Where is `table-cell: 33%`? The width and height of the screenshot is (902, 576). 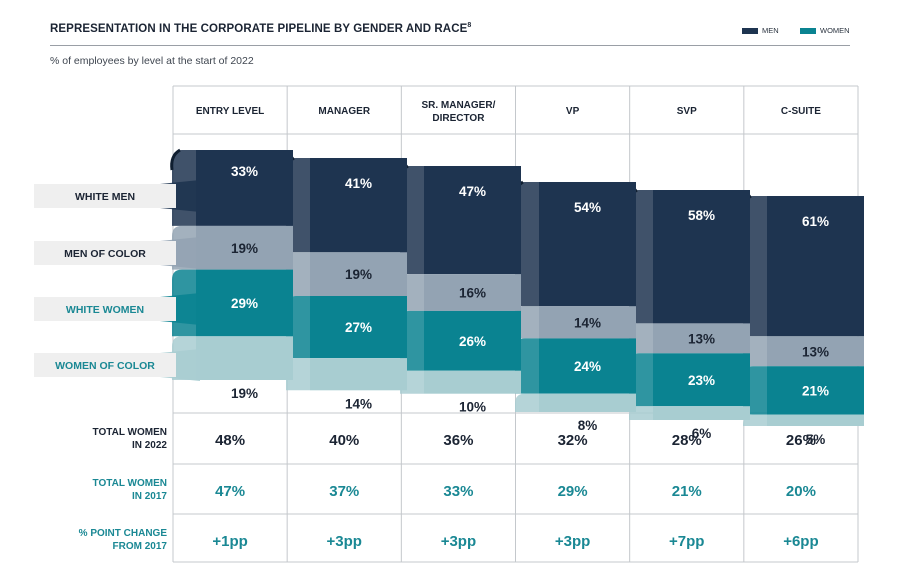 table-cell: 33% is located at coordinates (458, 491).